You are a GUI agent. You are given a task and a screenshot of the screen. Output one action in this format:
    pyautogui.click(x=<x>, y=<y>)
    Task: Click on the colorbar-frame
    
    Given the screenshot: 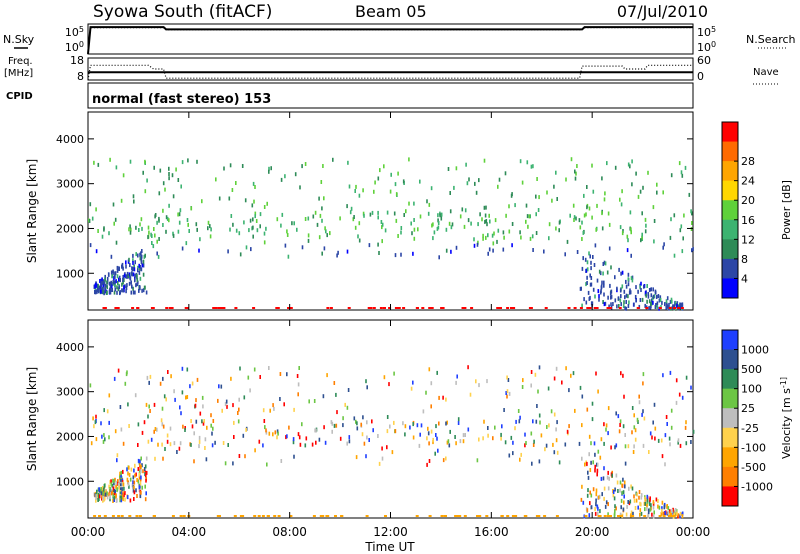 What is the action you would take?
    pyautogui.click(x=730, y=418)
    